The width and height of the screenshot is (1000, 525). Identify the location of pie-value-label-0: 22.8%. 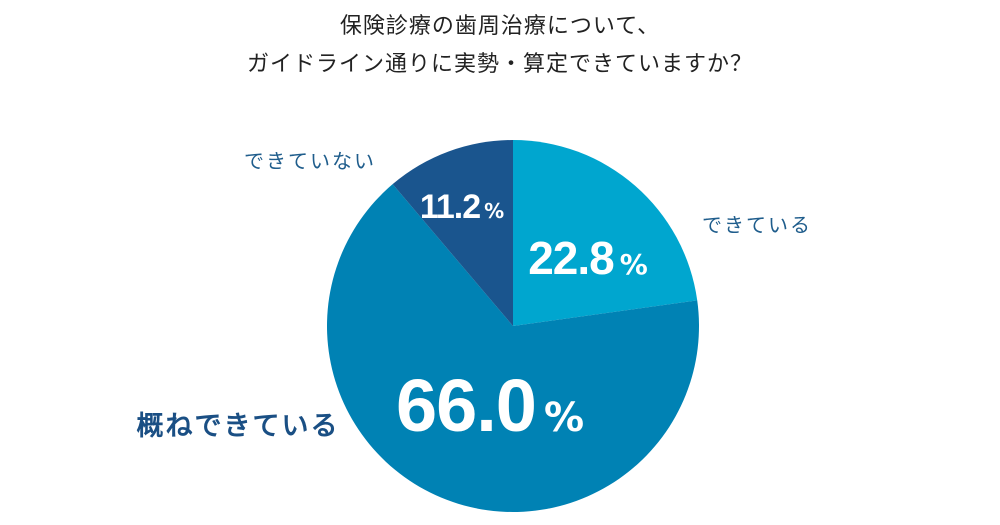
(588, 258).